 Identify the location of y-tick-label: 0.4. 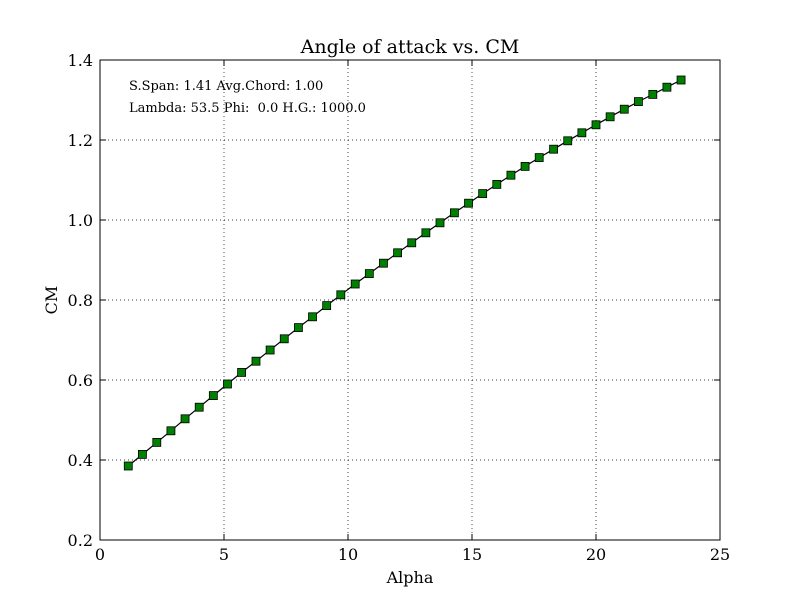
(80, 460).